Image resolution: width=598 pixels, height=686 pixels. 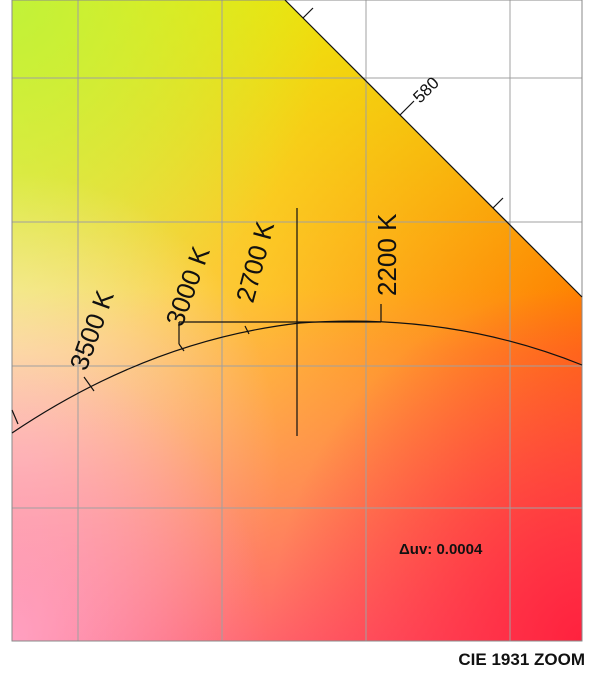 I want to click on chart-title: CIE 1931 ZOOM, so click(x=521, y=659).